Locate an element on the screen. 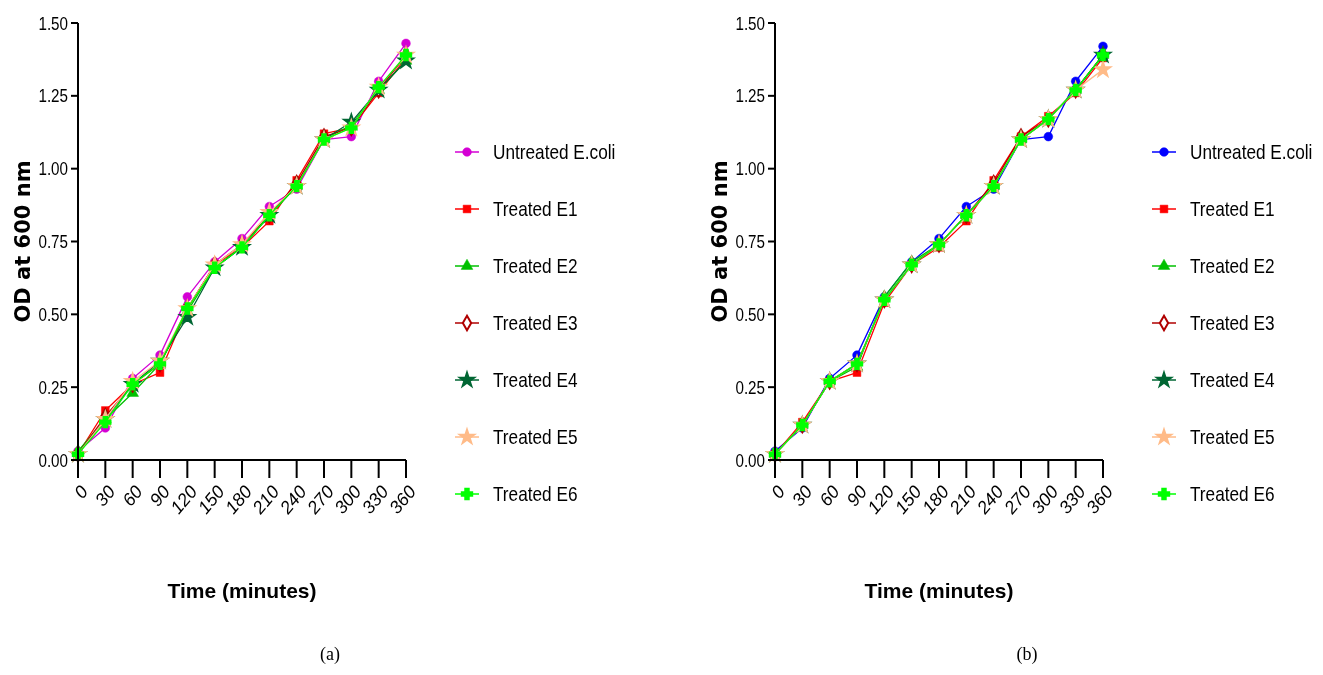 The image size is (1323, 675). text: (b) is located at coordinates (1027, 654).